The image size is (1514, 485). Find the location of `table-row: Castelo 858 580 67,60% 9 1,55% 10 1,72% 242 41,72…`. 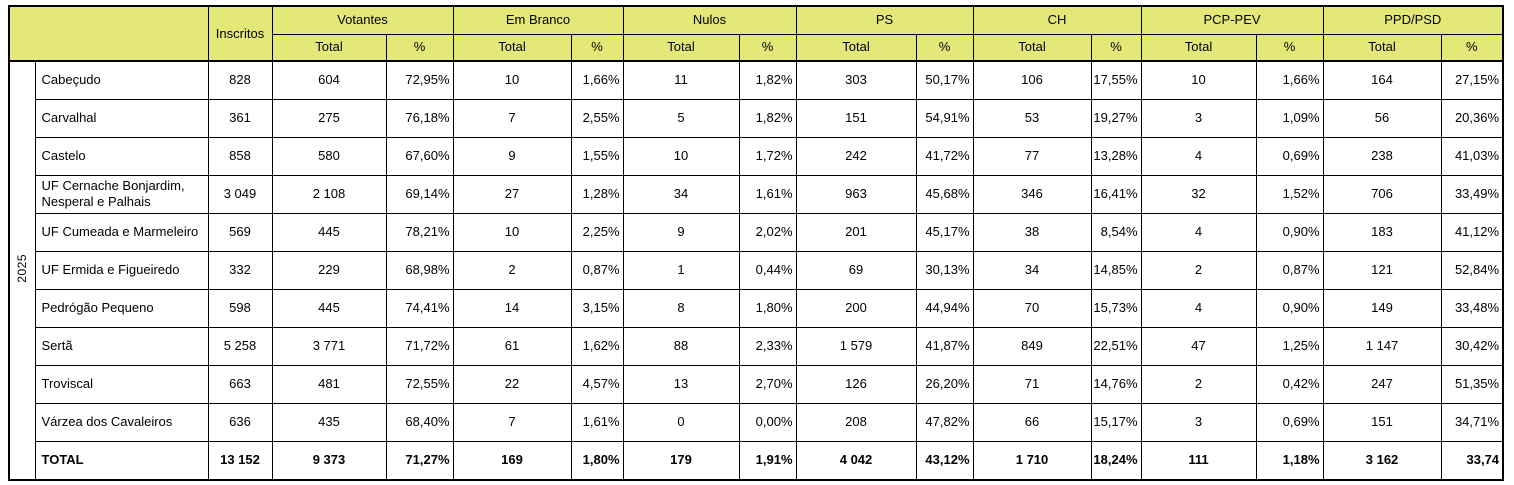

table-row: Castelo 858 580 67,60% 9 1,55% 10 1,72% 242 41,72… is located at coordinates (756, 156).